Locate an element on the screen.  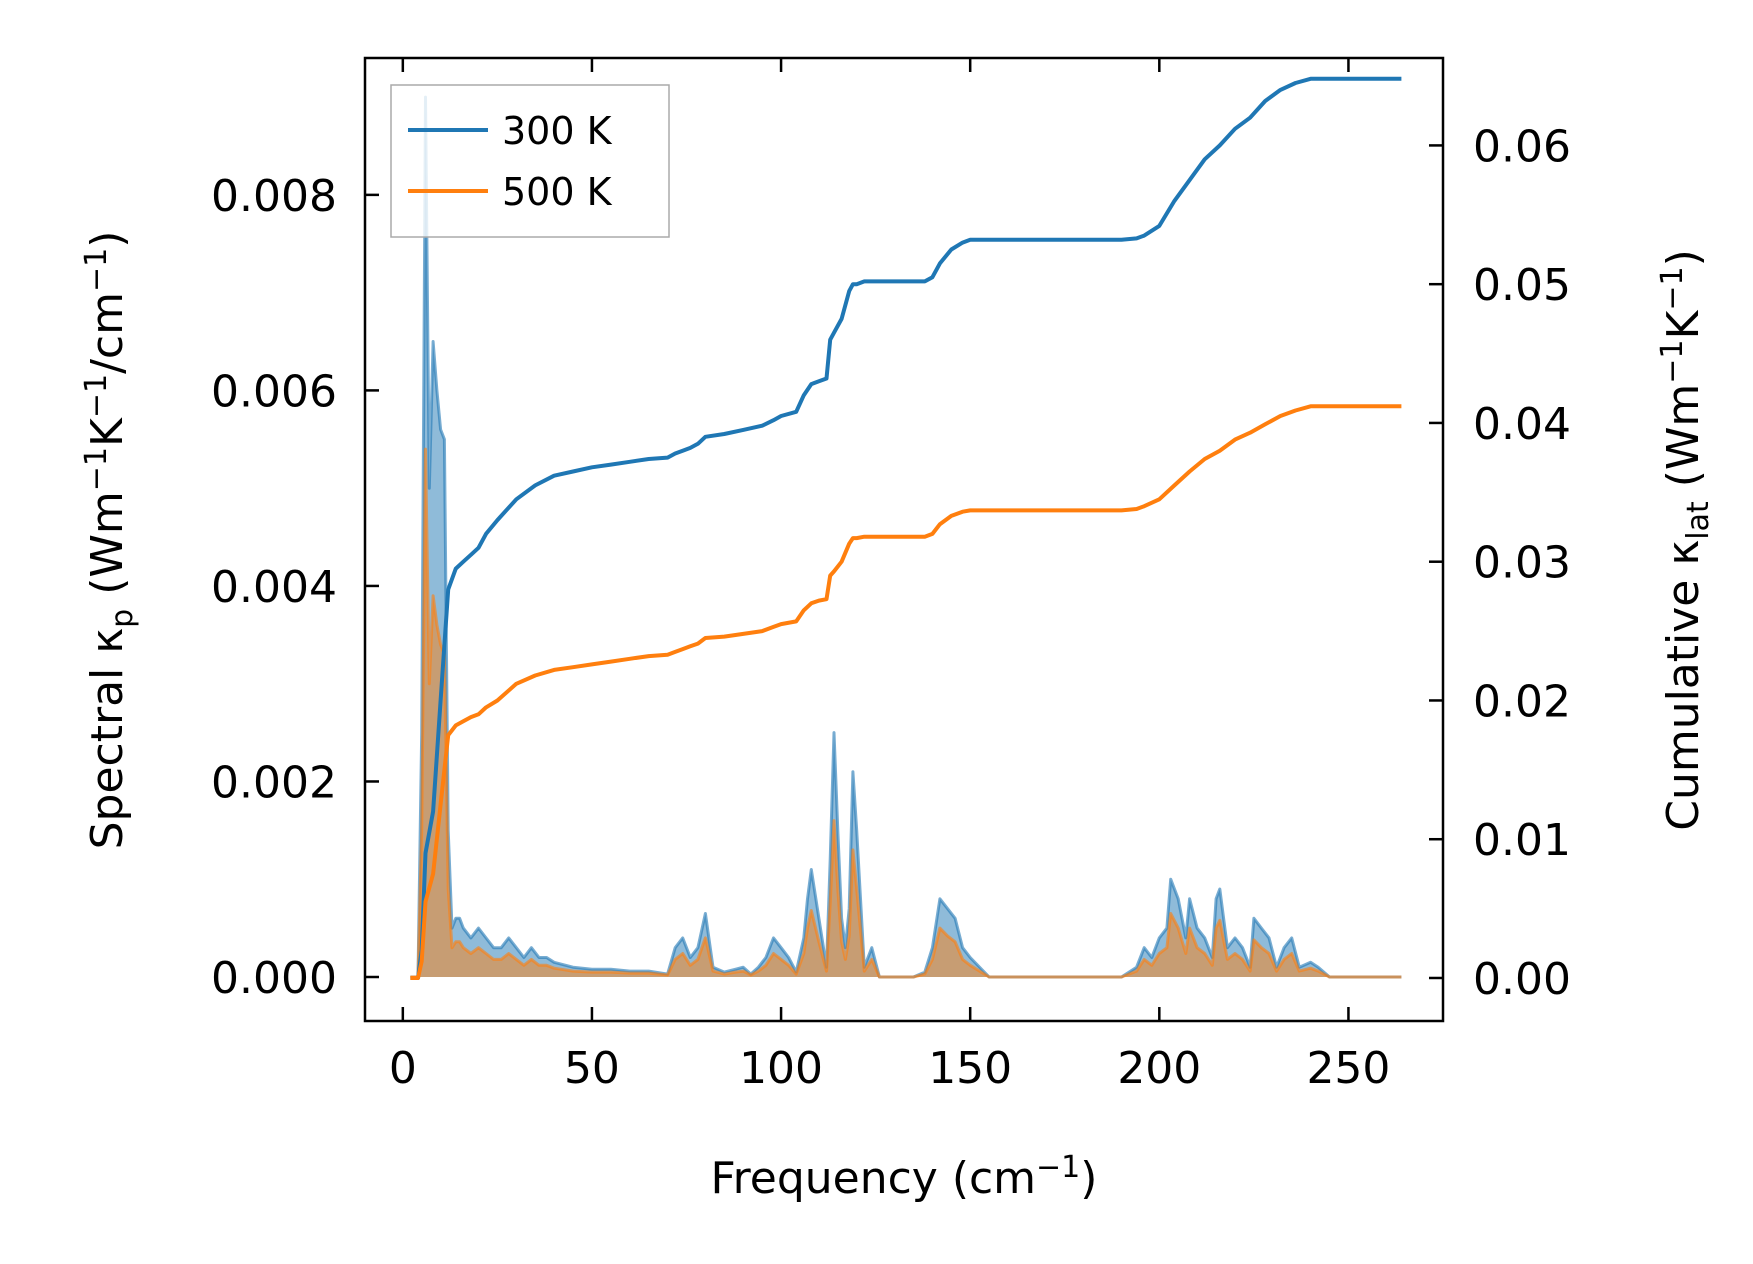
right-y-axis-title: Cumulative κlat (Wm−1K−1) is located at coordinates (1685, 540).